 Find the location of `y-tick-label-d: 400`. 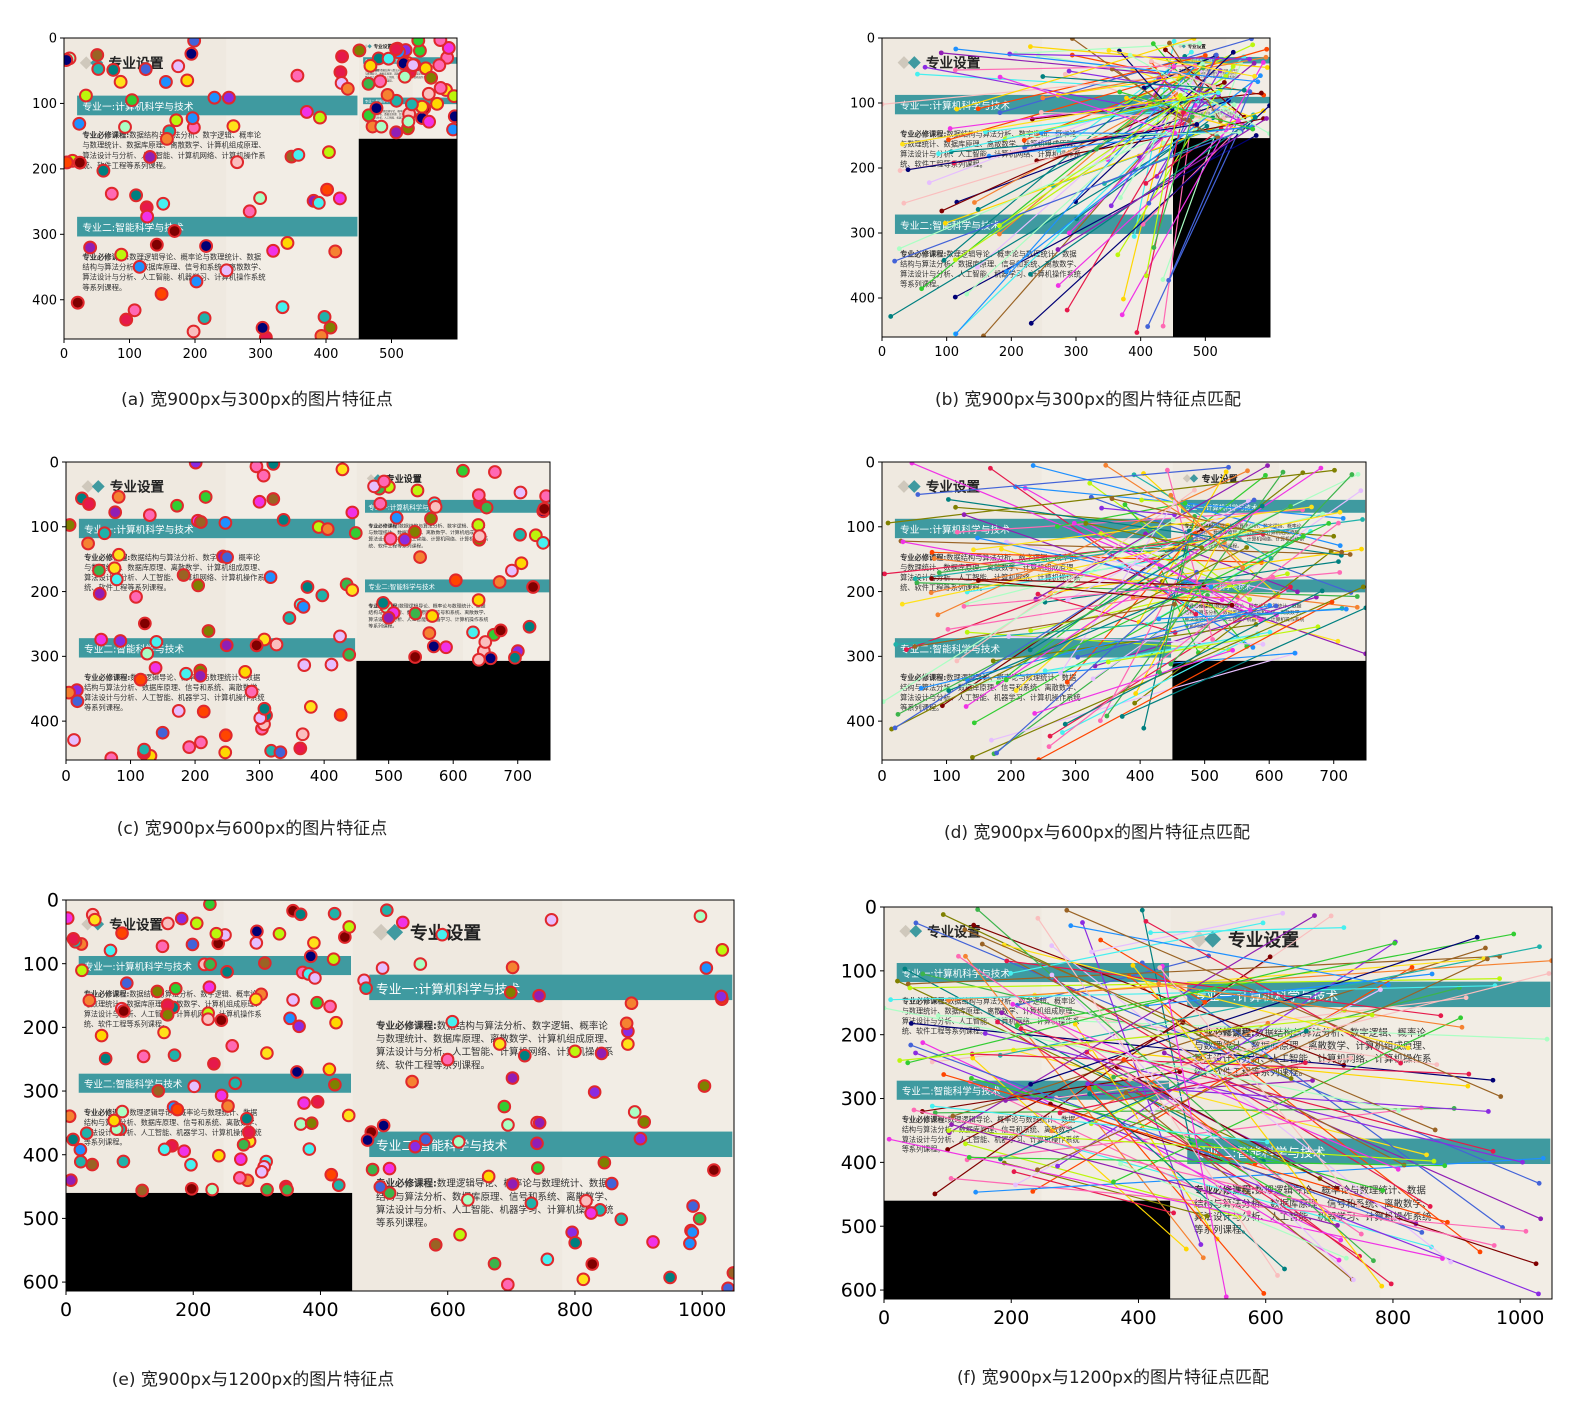

y-tick-label-d: 400 is located at coordinates (860, 721).